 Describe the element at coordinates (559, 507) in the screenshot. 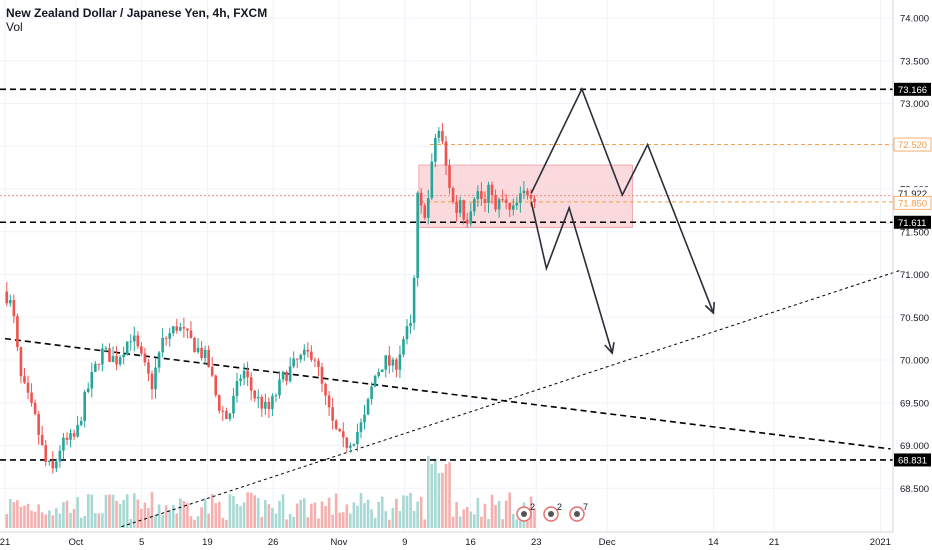

I see `event-marker-count: 2` at that location.